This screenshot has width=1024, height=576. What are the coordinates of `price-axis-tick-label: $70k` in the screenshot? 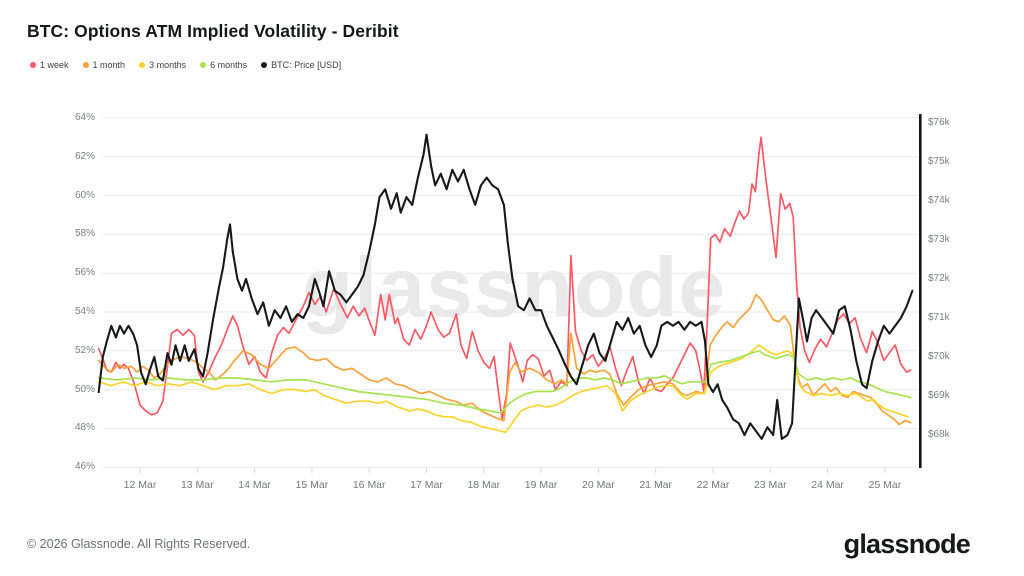 It's located at (939, 356).